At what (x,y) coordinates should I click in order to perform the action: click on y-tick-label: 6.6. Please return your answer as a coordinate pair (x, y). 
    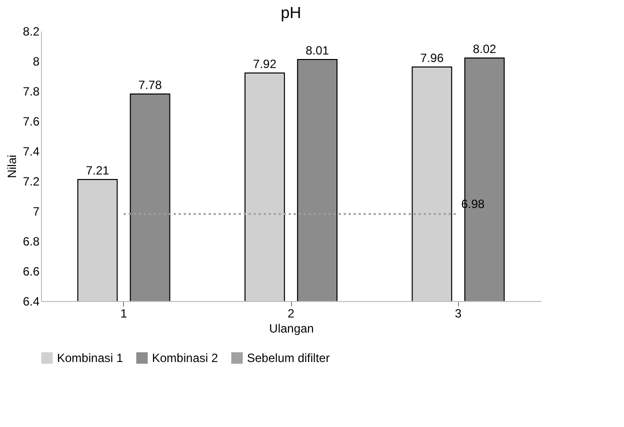
    Looking at the image, I should click on (31, 271).